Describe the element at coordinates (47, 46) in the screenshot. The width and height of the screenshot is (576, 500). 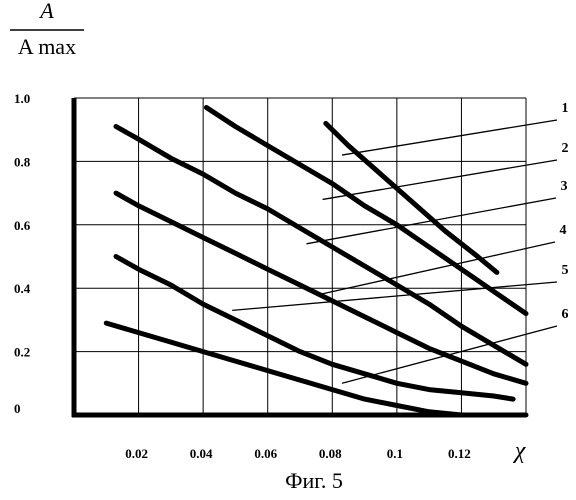
I see `y-label-denominator: A max` at that location.